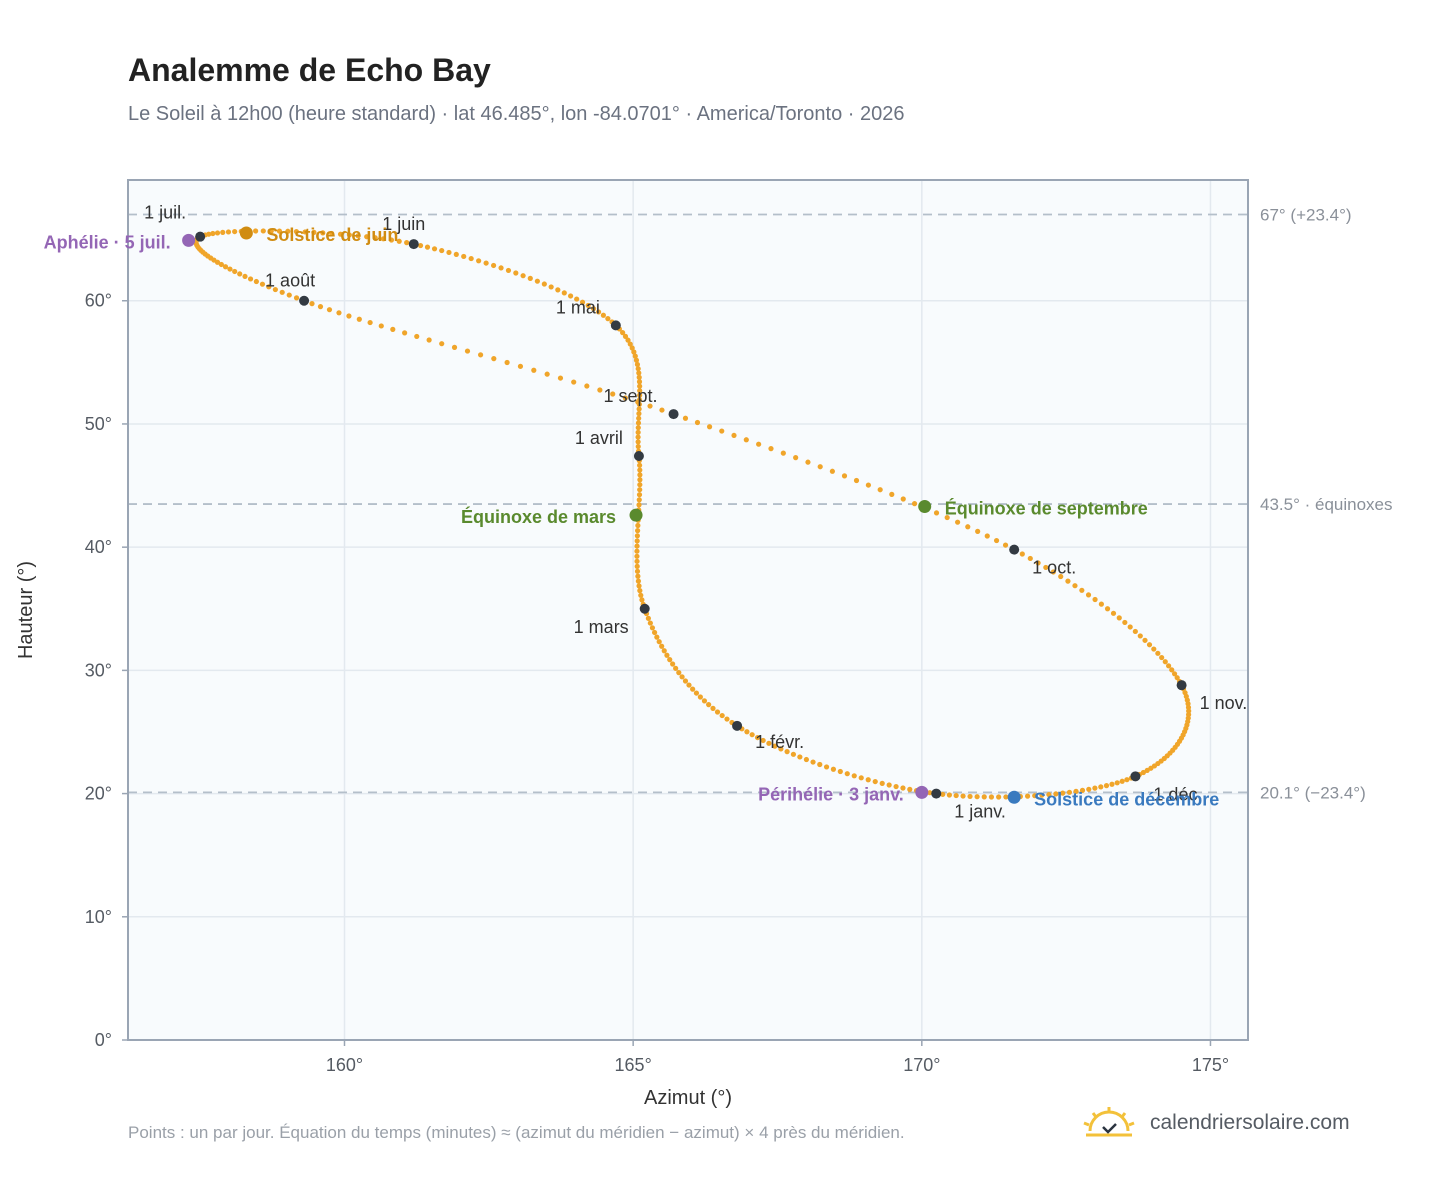 This screenshot has height=1188, width=1448. Describe the element at coordinates (1216, 1123) in the screenshot. I see `brand-logo: calendriersolaire.com` at that location.